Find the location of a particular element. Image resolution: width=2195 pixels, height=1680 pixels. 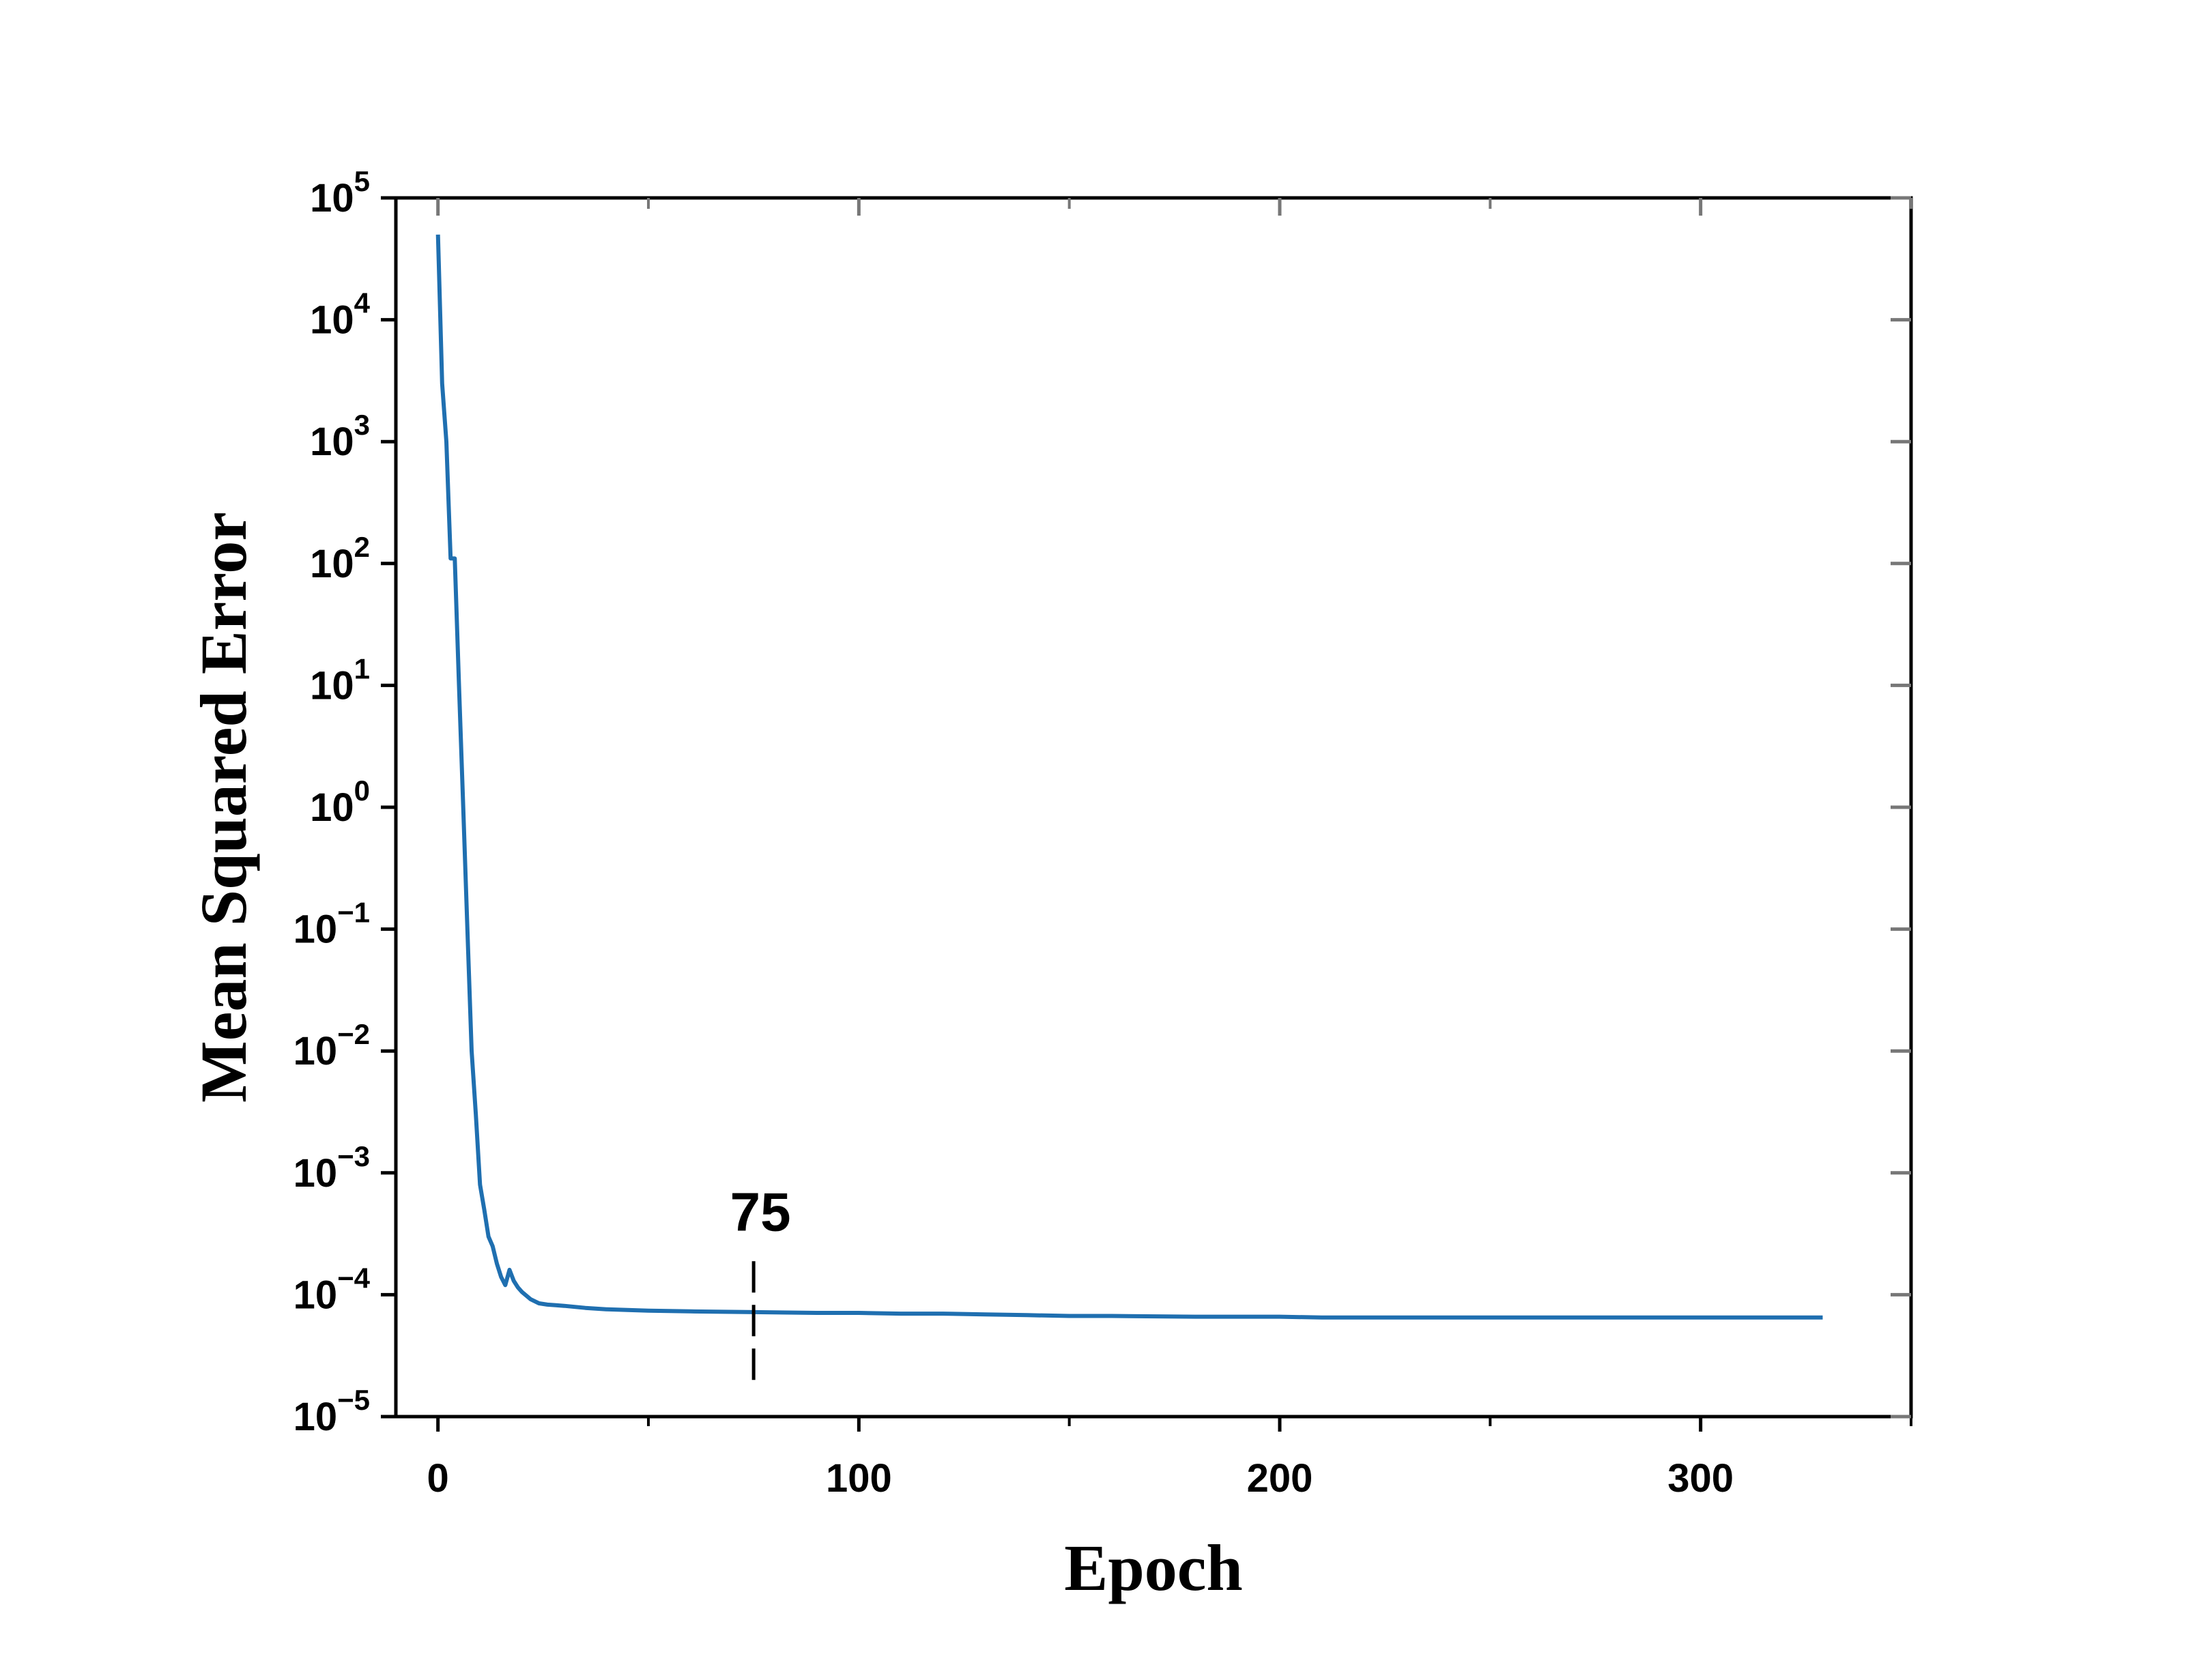

x-axis-title: Epoch is located at coordinates (1153, 1567).